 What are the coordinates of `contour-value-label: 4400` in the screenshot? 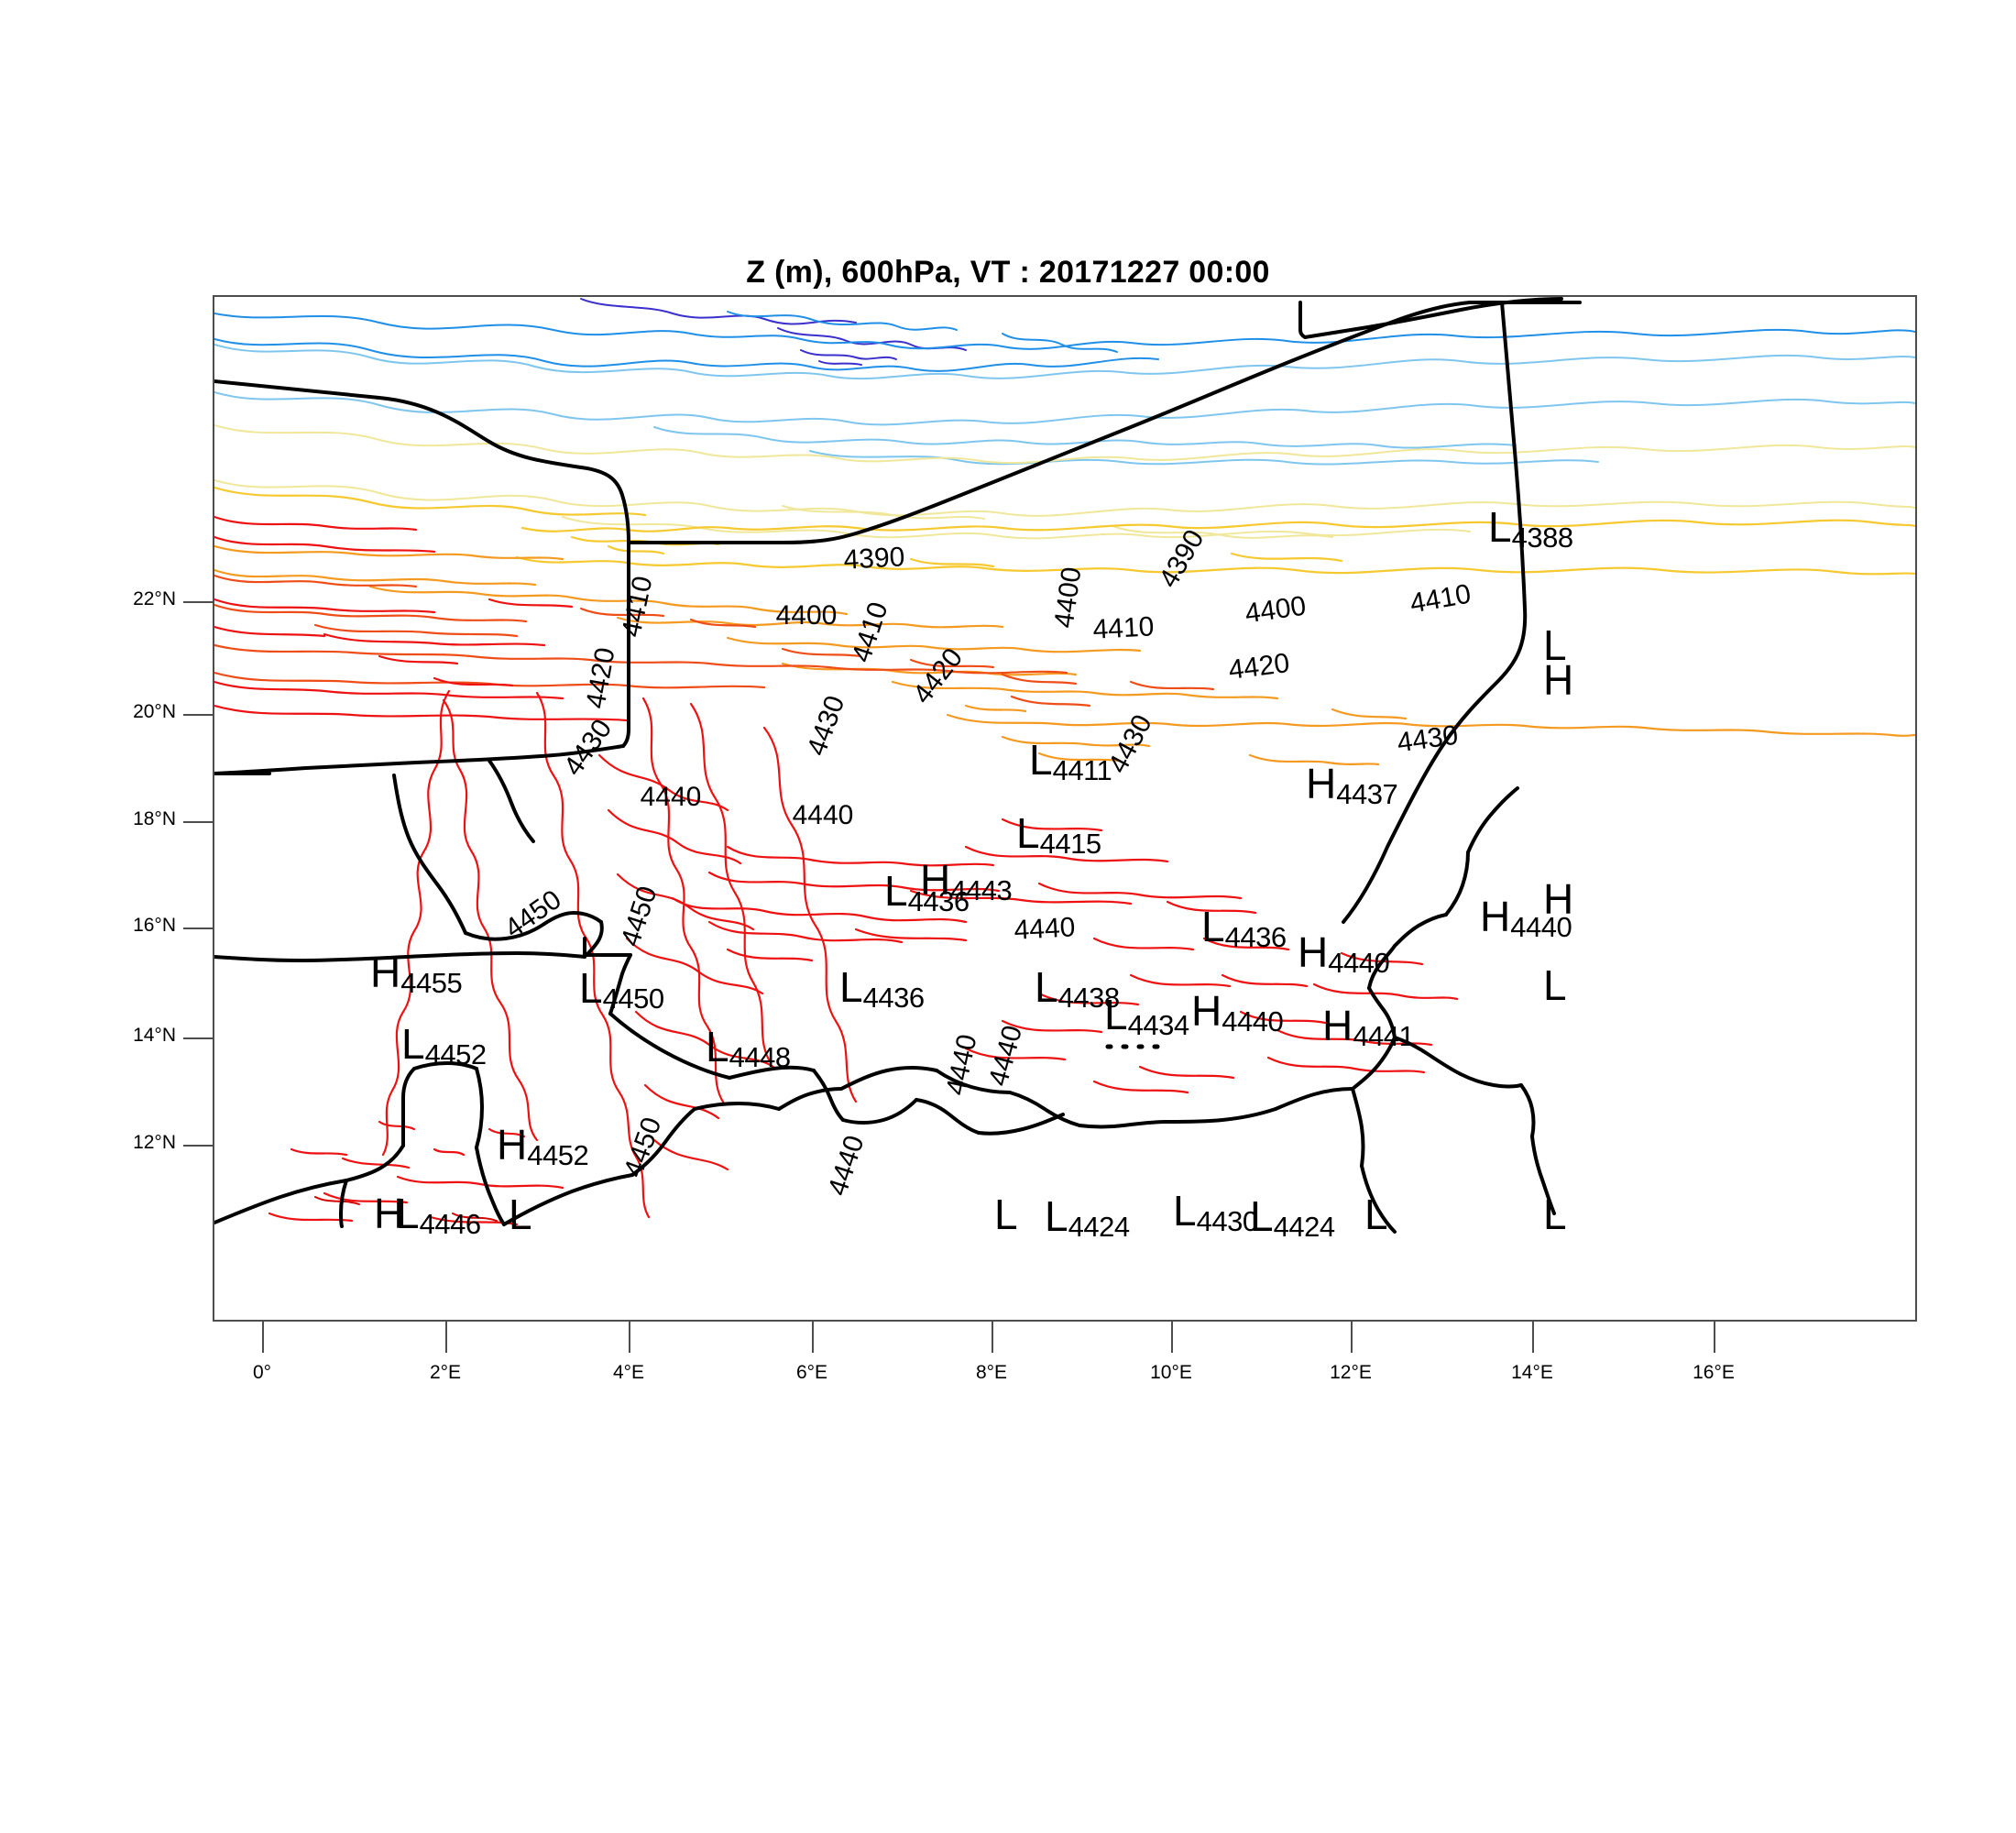 It's located at (806, 615).